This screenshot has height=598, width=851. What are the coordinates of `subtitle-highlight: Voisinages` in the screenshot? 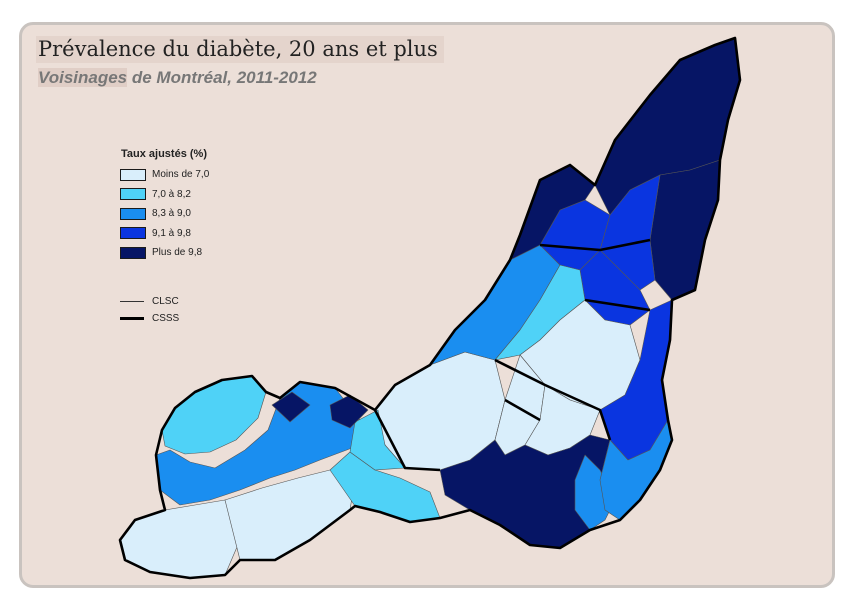 It's located at (83, 77).